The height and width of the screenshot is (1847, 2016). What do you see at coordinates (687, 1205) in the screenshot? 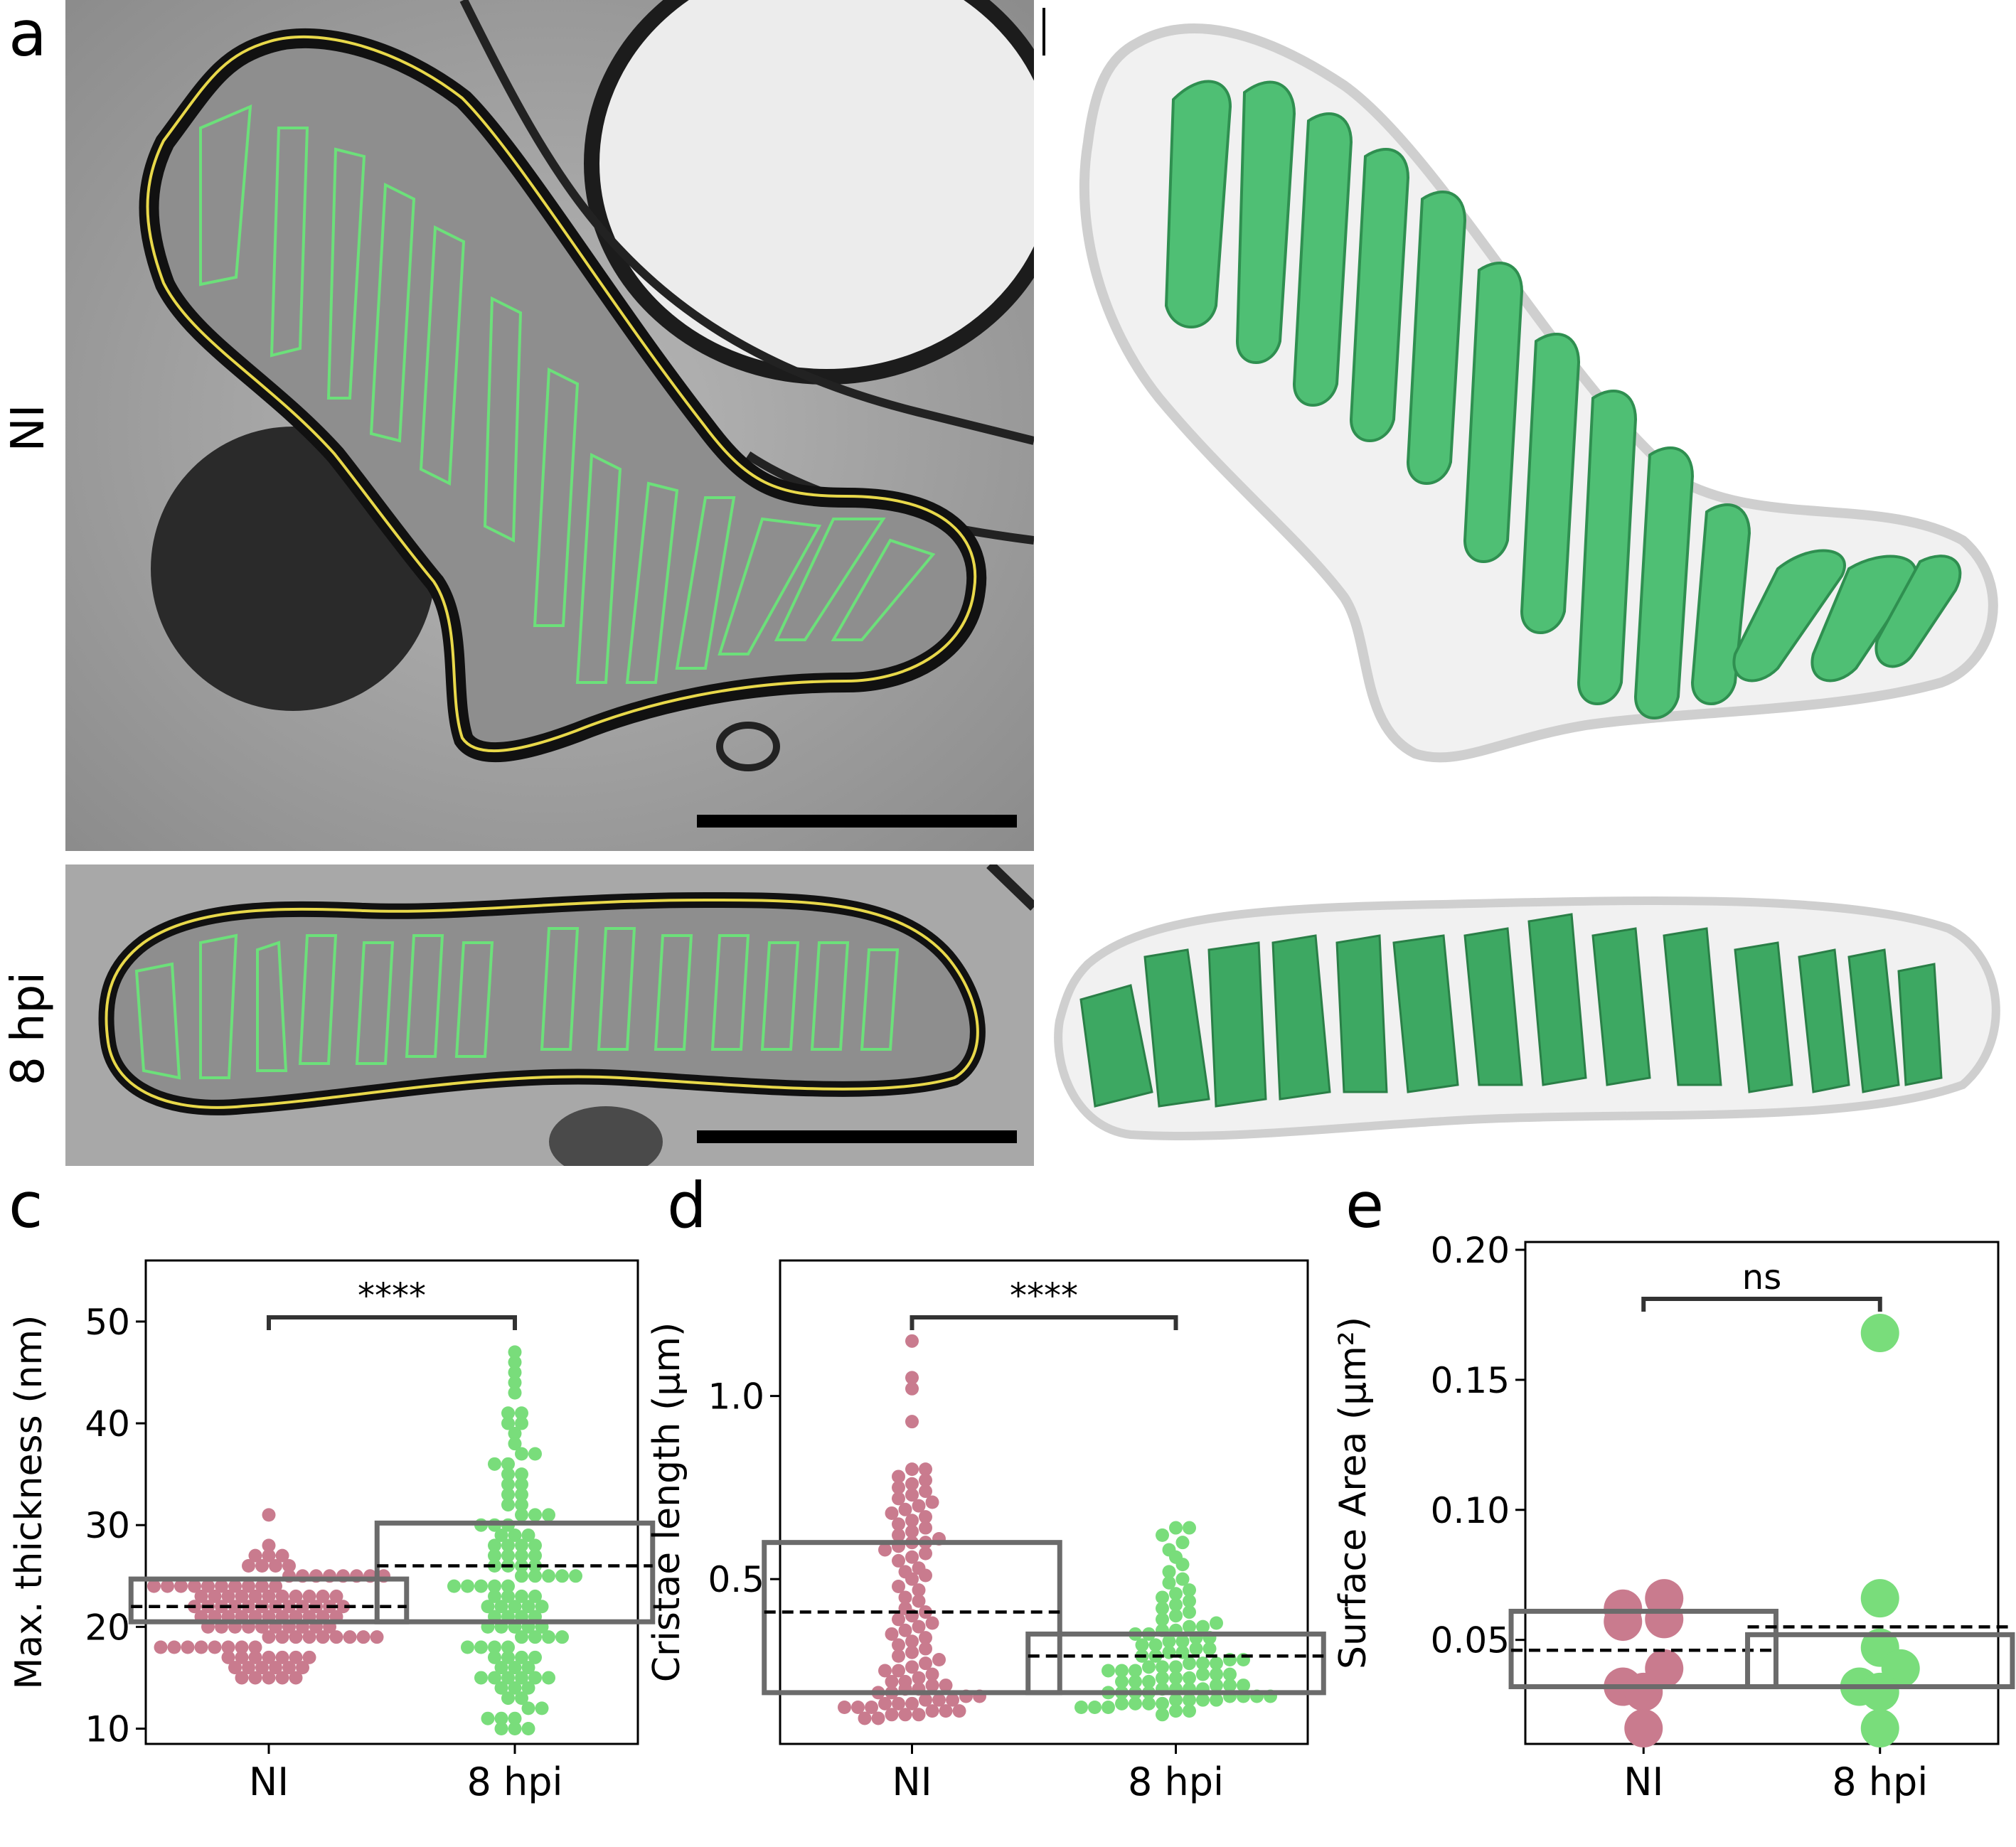
I see `panel-label-d: d` at bounding box center [687, 1205].